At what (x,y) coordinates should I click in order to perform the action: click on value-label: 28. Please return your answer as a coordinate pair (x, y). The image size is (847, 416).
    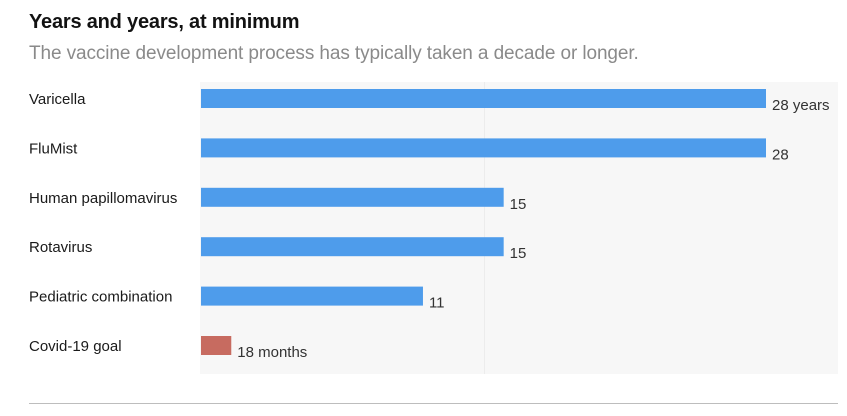
    Looking at the image, I should click on (780, 154).